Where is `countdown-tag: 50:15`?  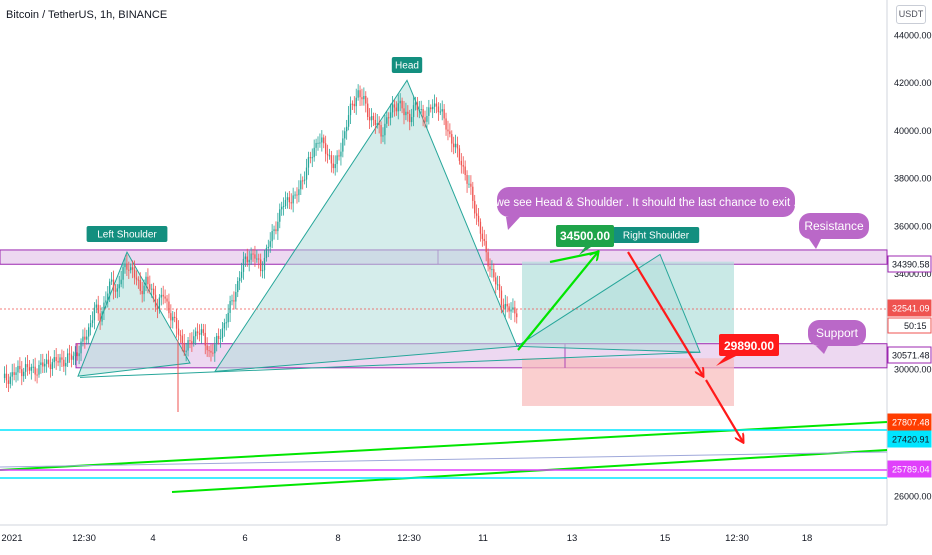 countdown-tag: 50:15 is located at coordinates (909, 325).